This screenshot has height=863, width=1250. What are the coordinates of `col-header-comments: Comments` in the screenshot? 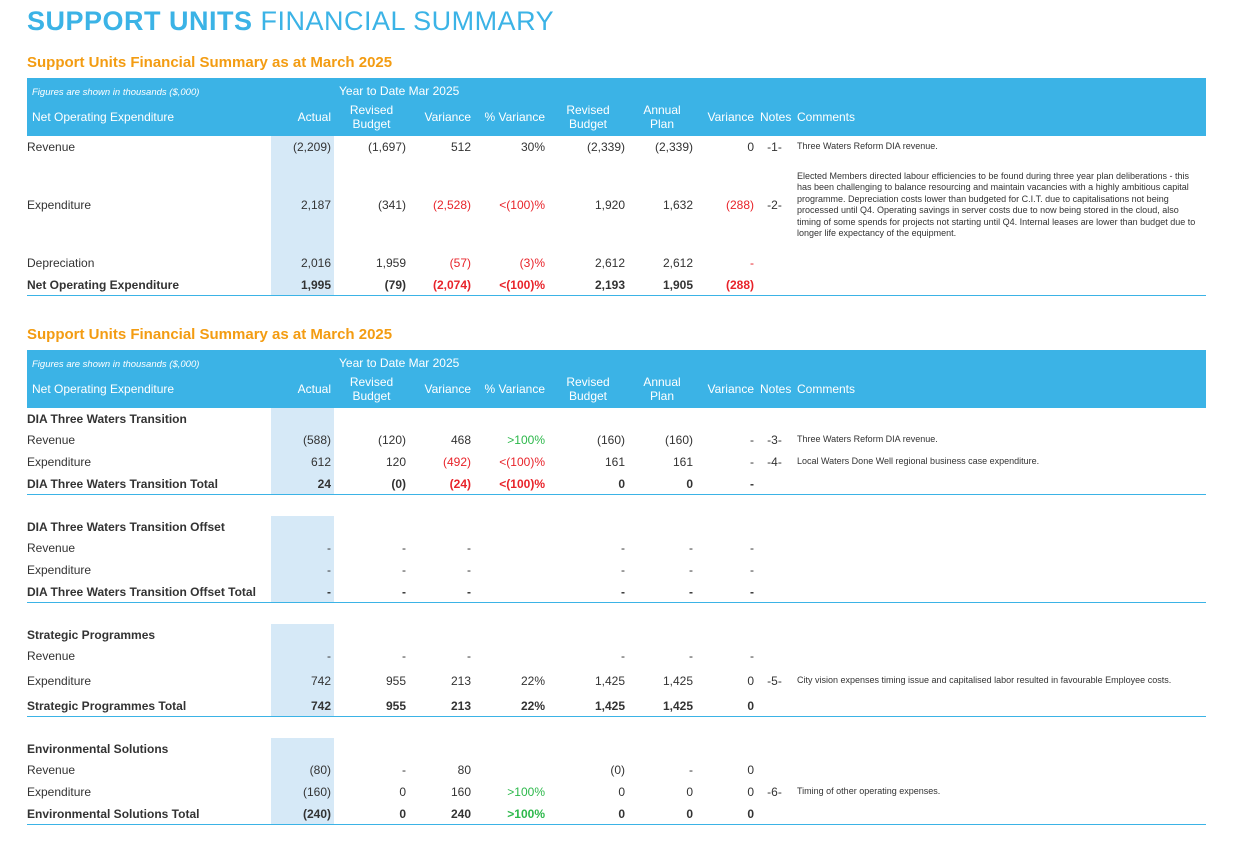 It's located at (999, 389).